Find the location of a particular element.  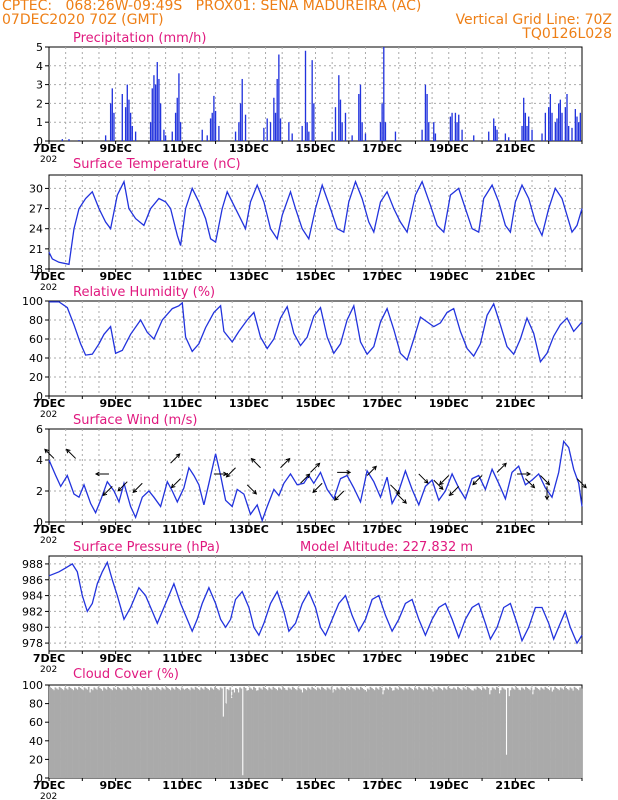

panel-title: Surface Temperature (nC) is located at coordinates (157, 164).